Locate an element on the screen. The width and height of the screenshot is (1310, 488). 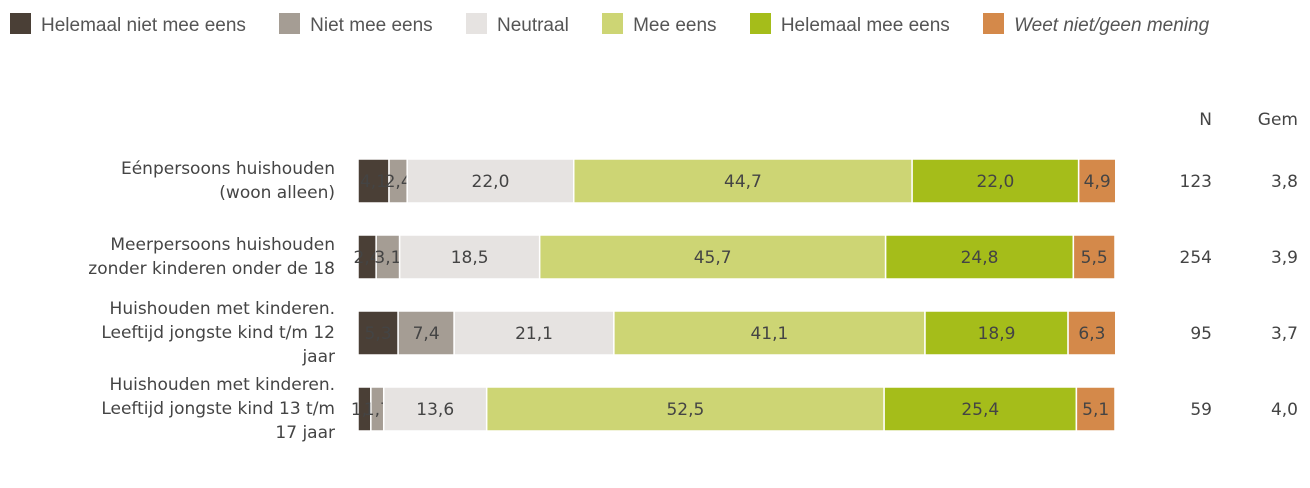
data-label: 13,6 is located at coordinates (435, 410).